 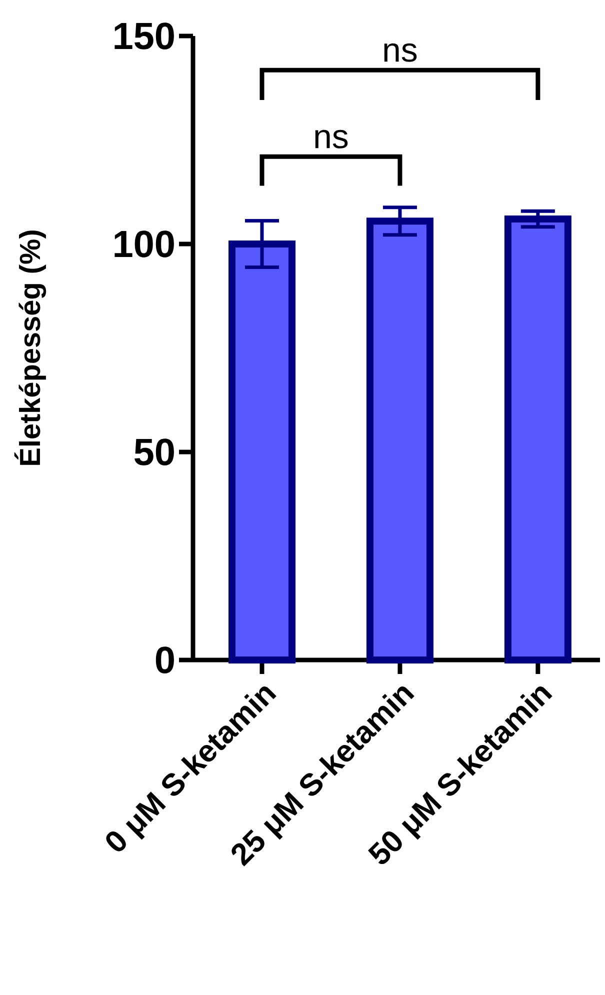 I want to click on y-axis-title: Életképesség (%), so click(x=30, y=347).